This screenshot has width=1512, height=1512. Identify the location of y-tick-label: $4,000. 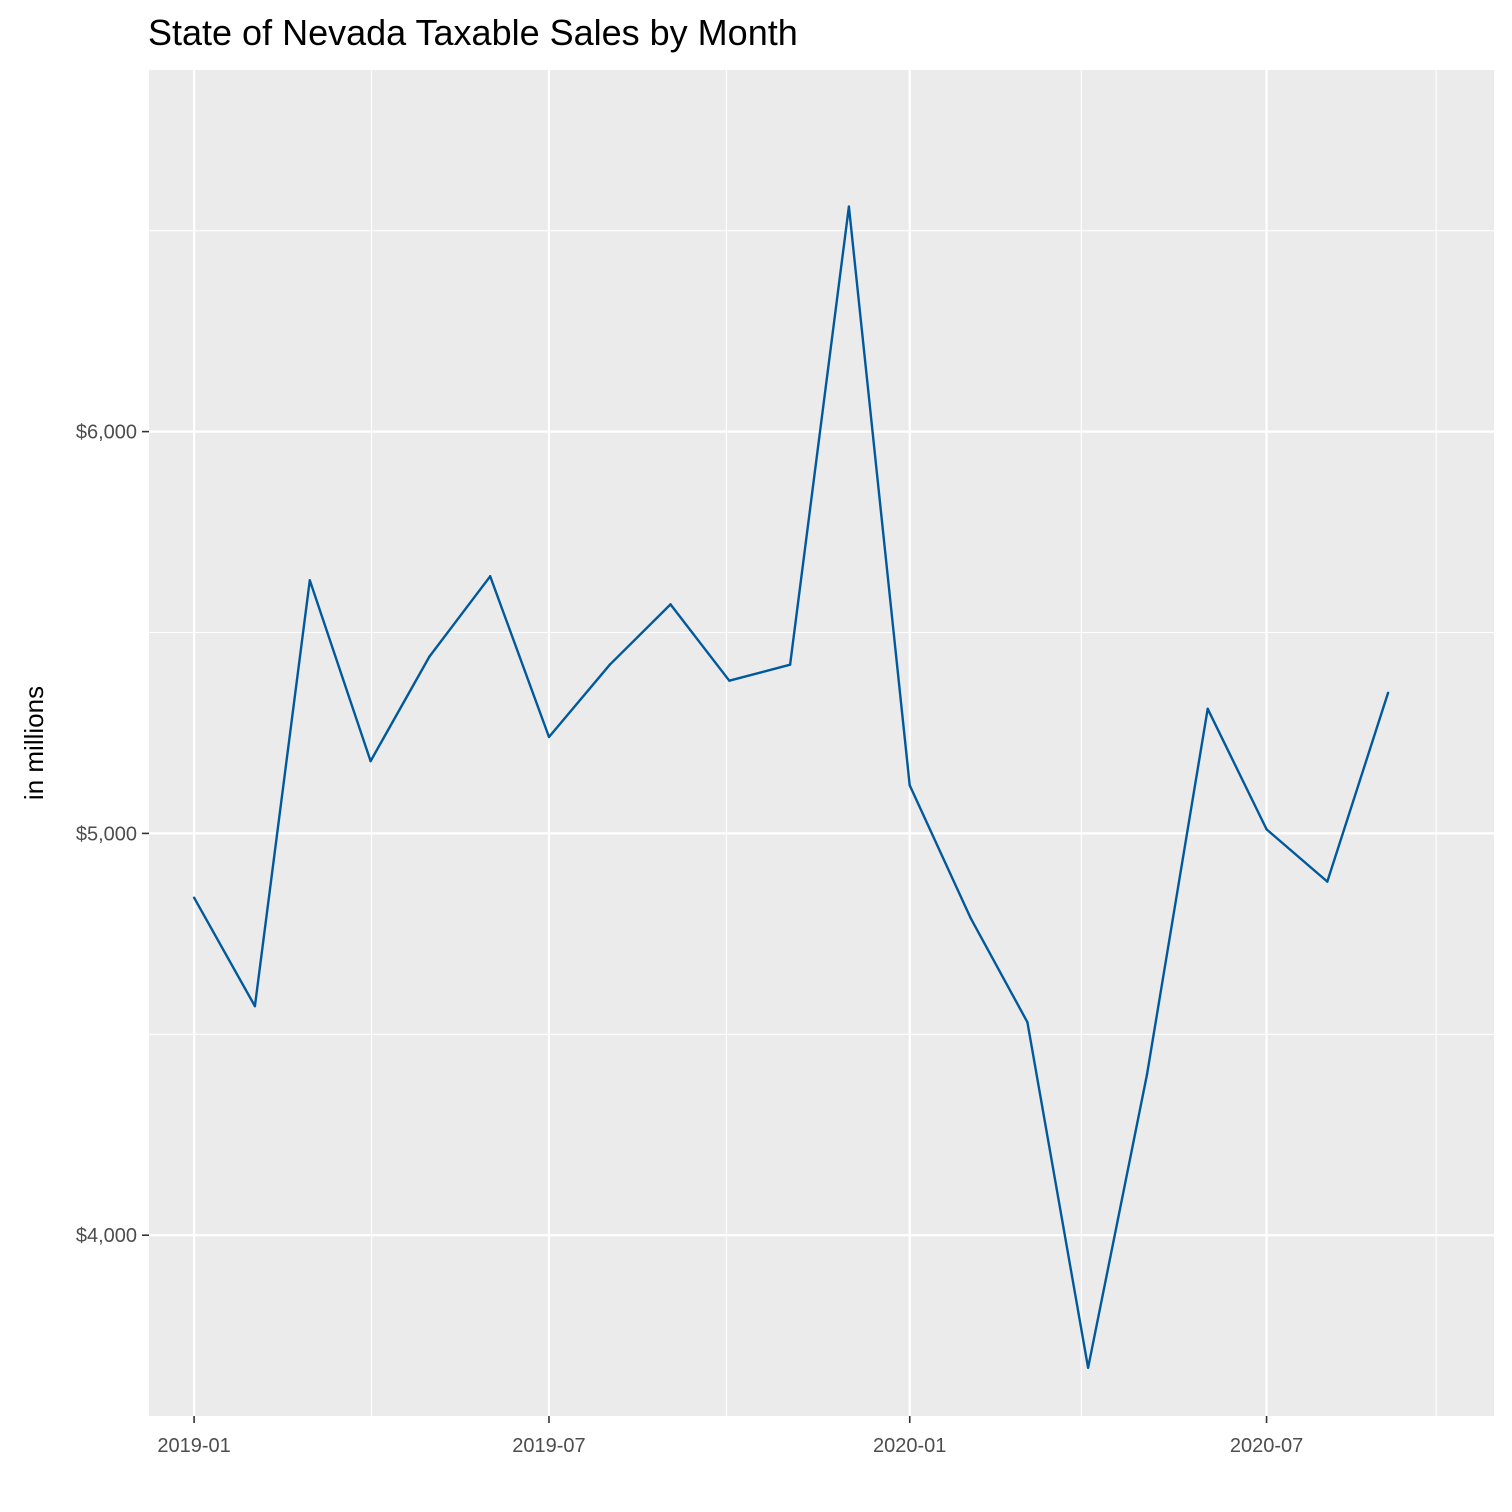
(106, 1236).